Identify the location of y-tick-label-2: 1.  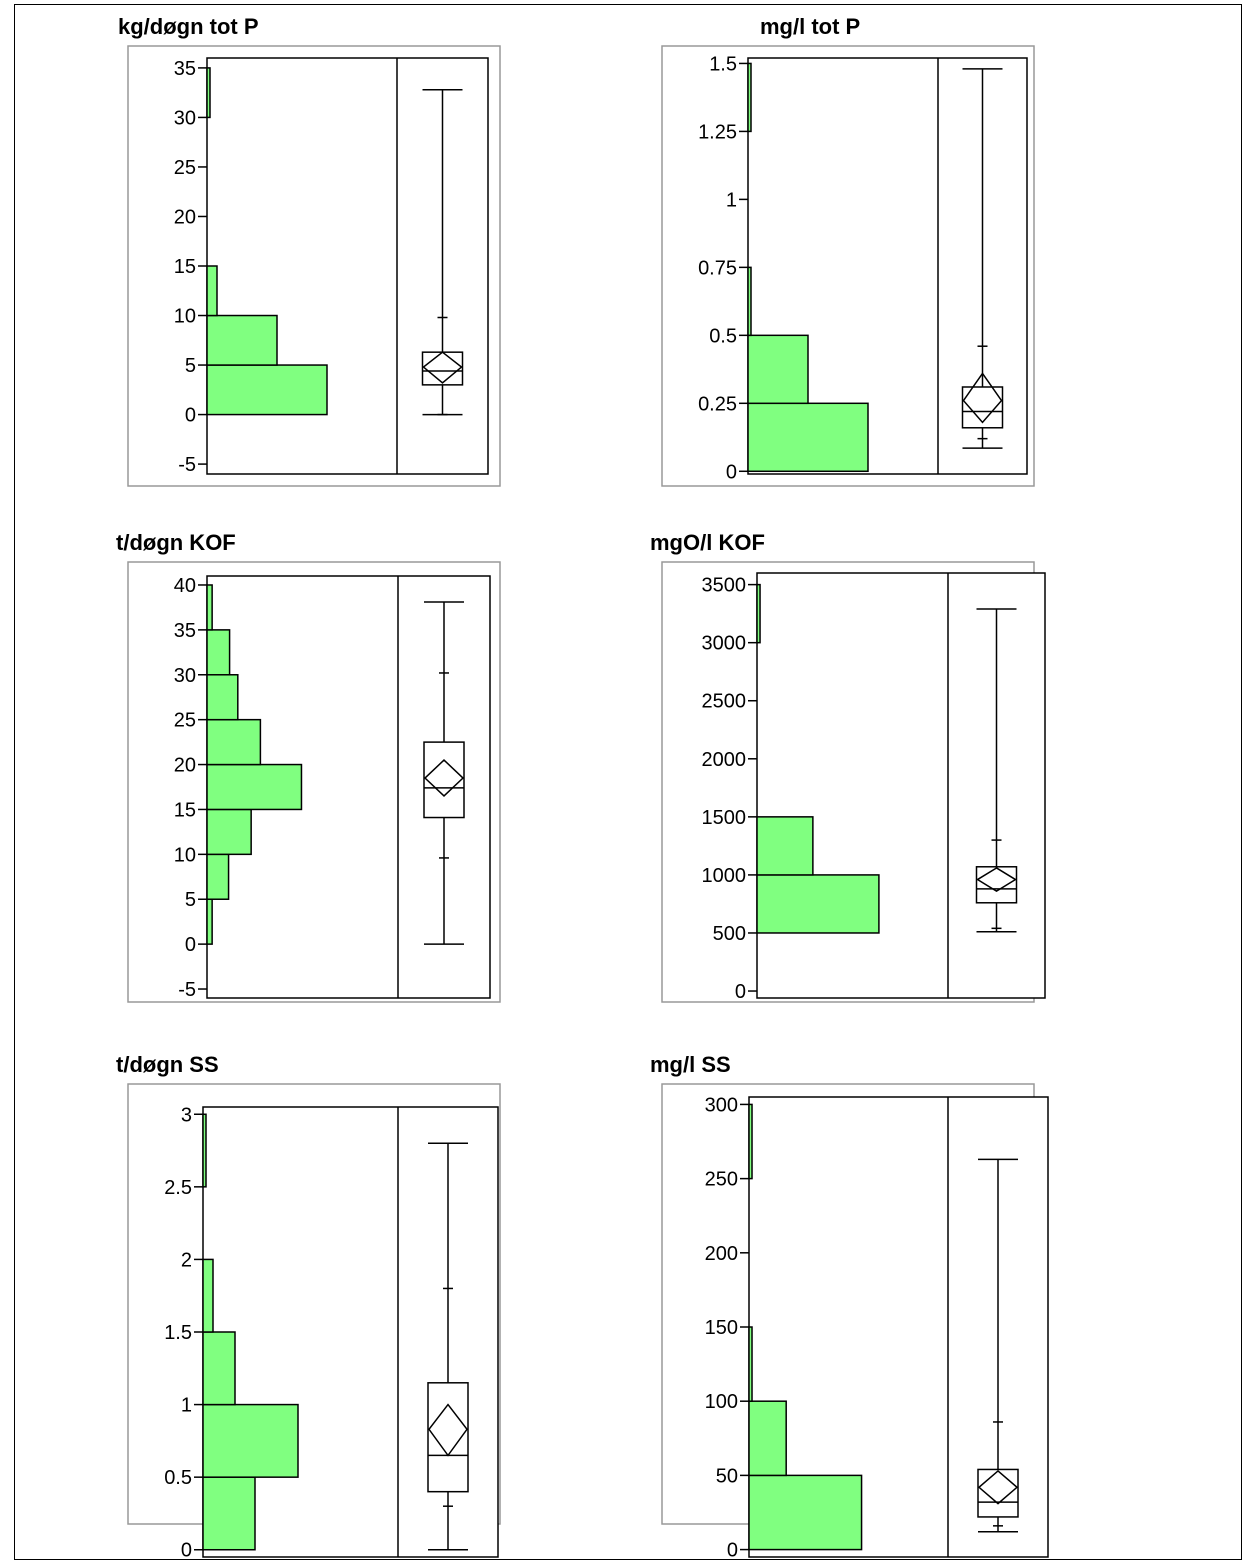
(186, 1406).